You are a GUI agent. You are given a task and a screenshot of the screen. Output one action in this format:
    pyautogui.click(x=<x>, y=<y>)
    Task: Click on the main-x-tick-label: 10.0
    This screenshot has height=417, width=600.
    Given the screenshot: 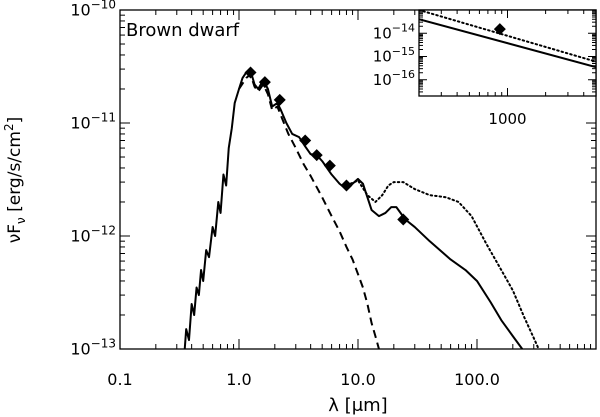 What is the action you would take?
    pyautogui.click(x=358, y=379)
    